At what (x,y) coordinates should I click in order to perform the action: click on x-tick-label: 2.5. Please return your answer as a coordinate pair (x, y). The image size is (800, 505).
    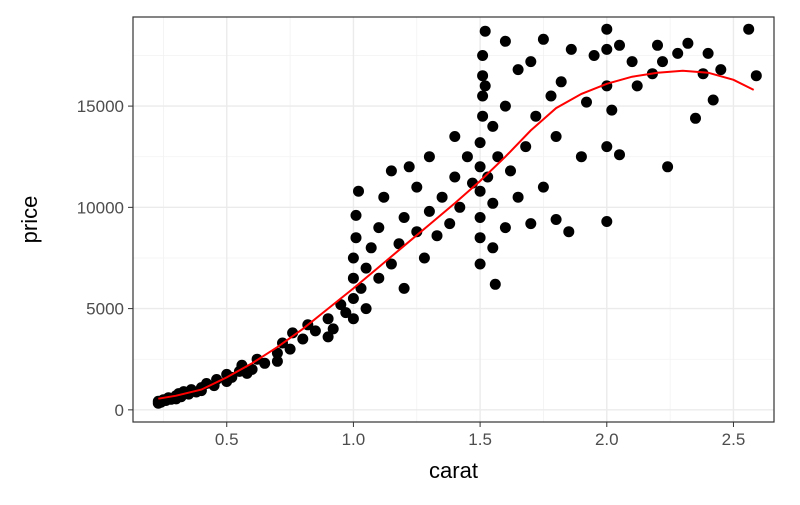
    Looking at the image, I should click on (734, 439).